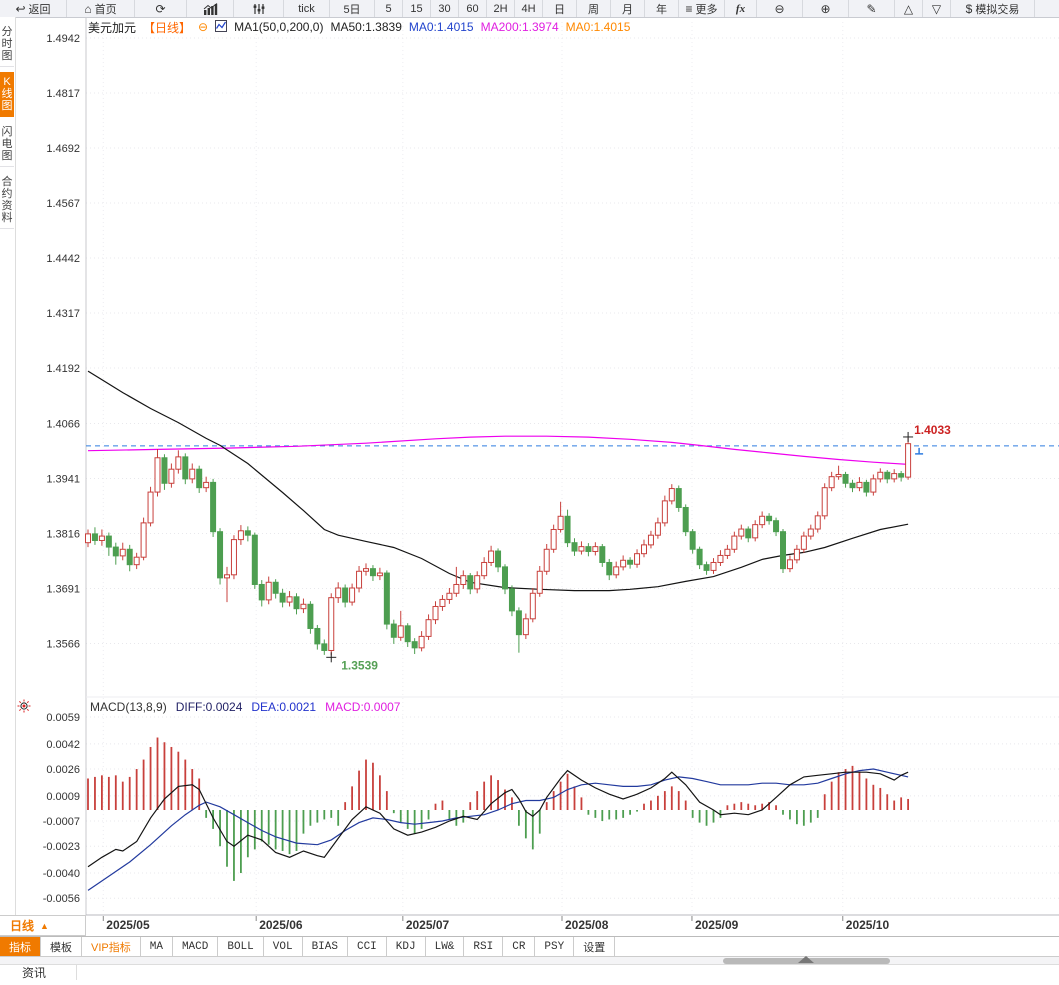  Describe the element at coordinates (7, 94) in the screenshot. I see `tab-kline-chart: K线图` at that location.